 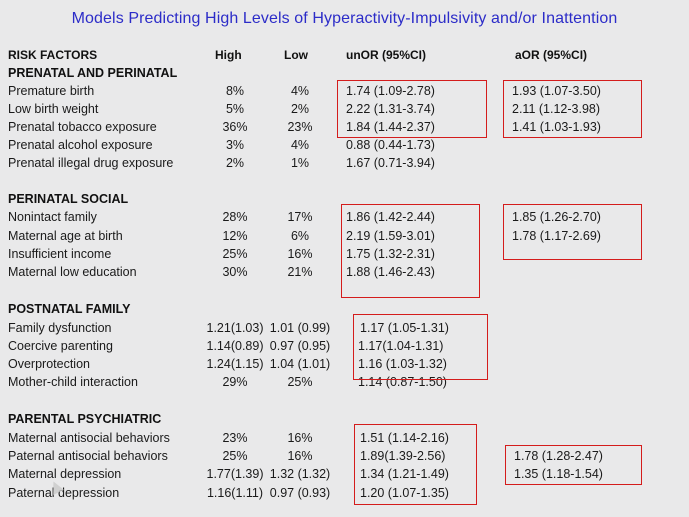 What do you see at coordinates (300, 127) in the screenshot?
I see `low-value: 23%` at bounding box center [300, 127].